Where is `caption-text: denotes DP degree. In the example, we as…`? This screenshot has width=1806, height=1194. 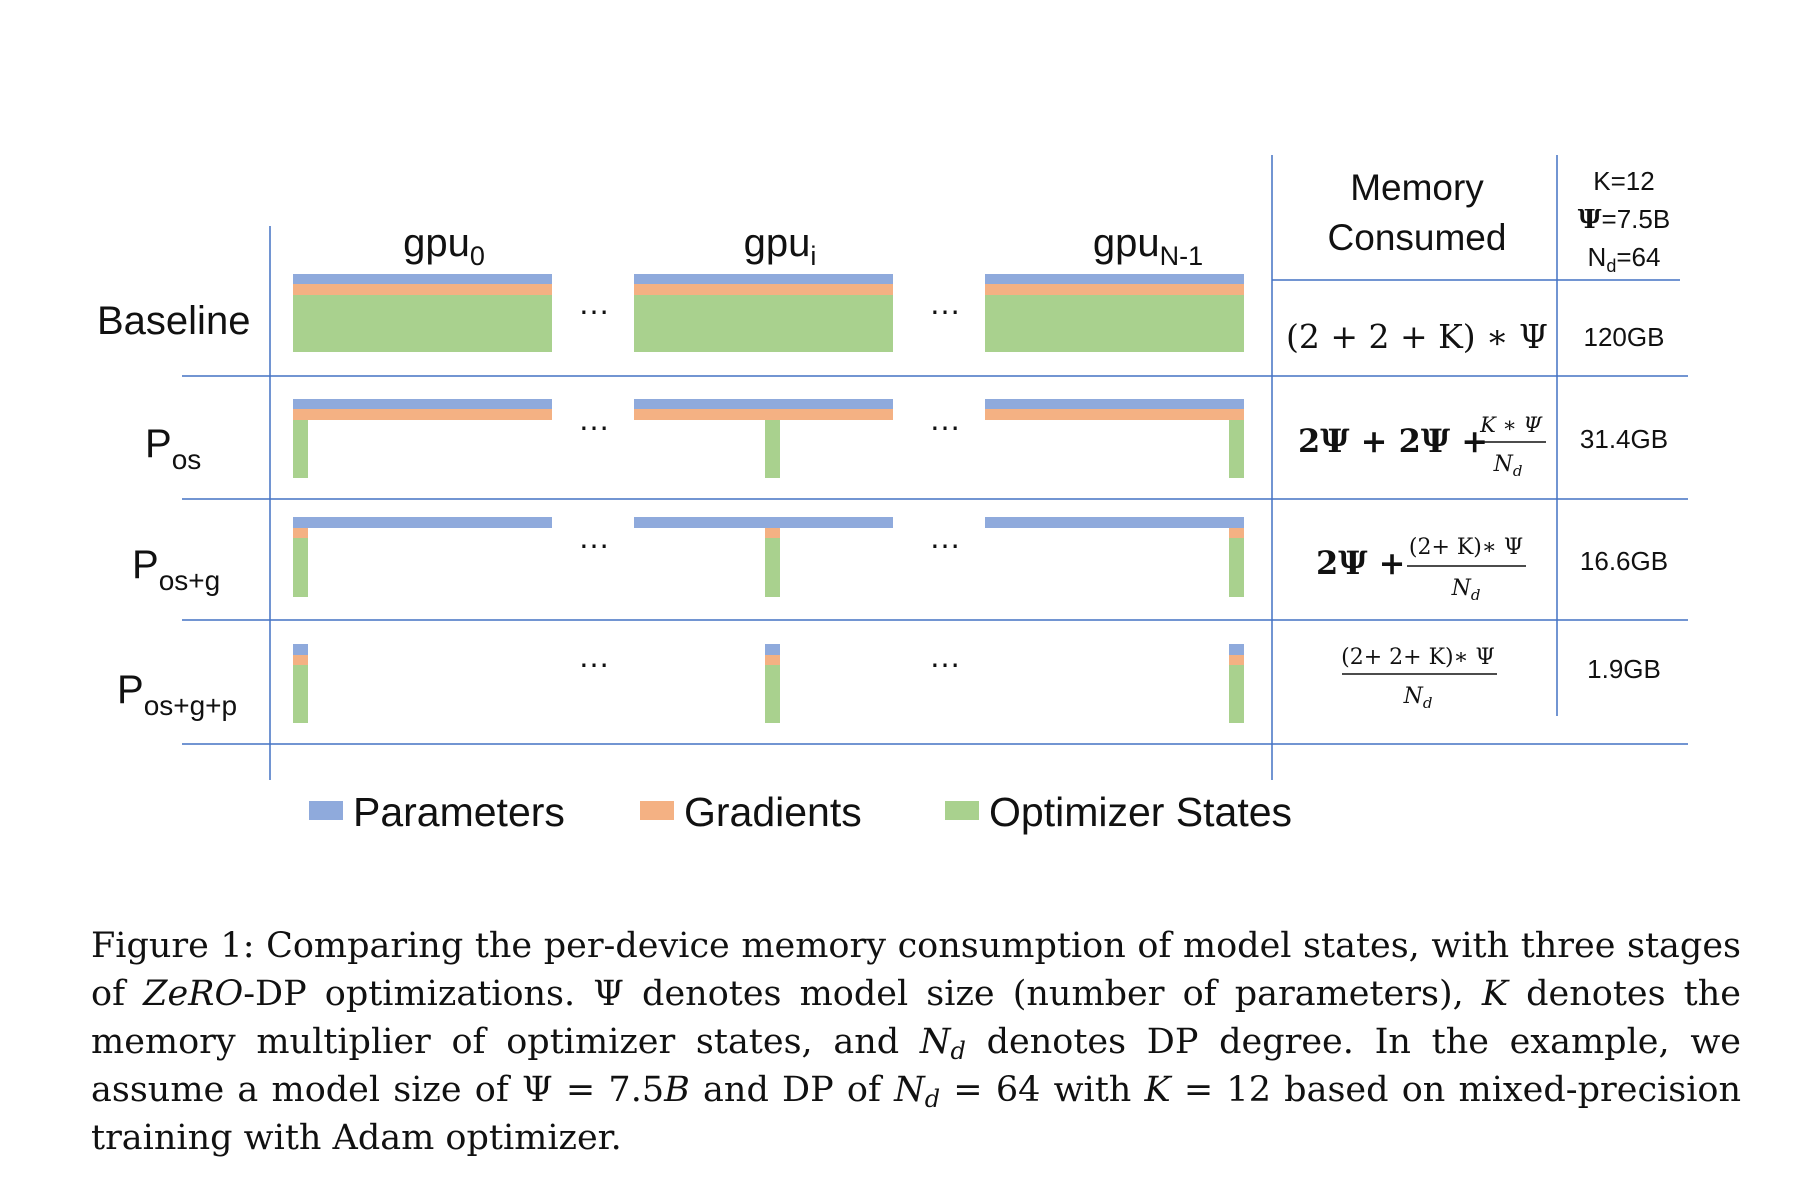 caption-text: denotes DP degree. In the example, we as… is located at coordinates (916, 1066).